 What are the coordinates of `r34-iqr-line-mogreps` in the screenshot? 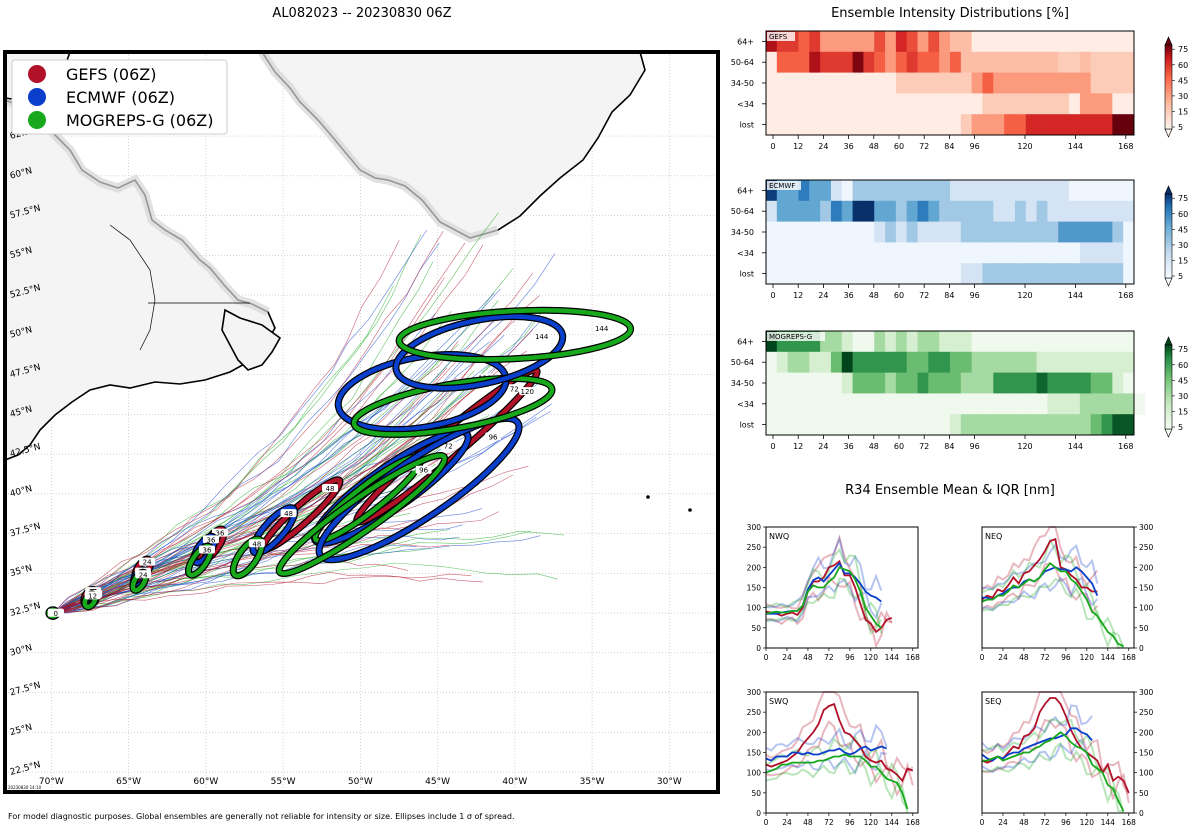 It's located at (1053, 777).